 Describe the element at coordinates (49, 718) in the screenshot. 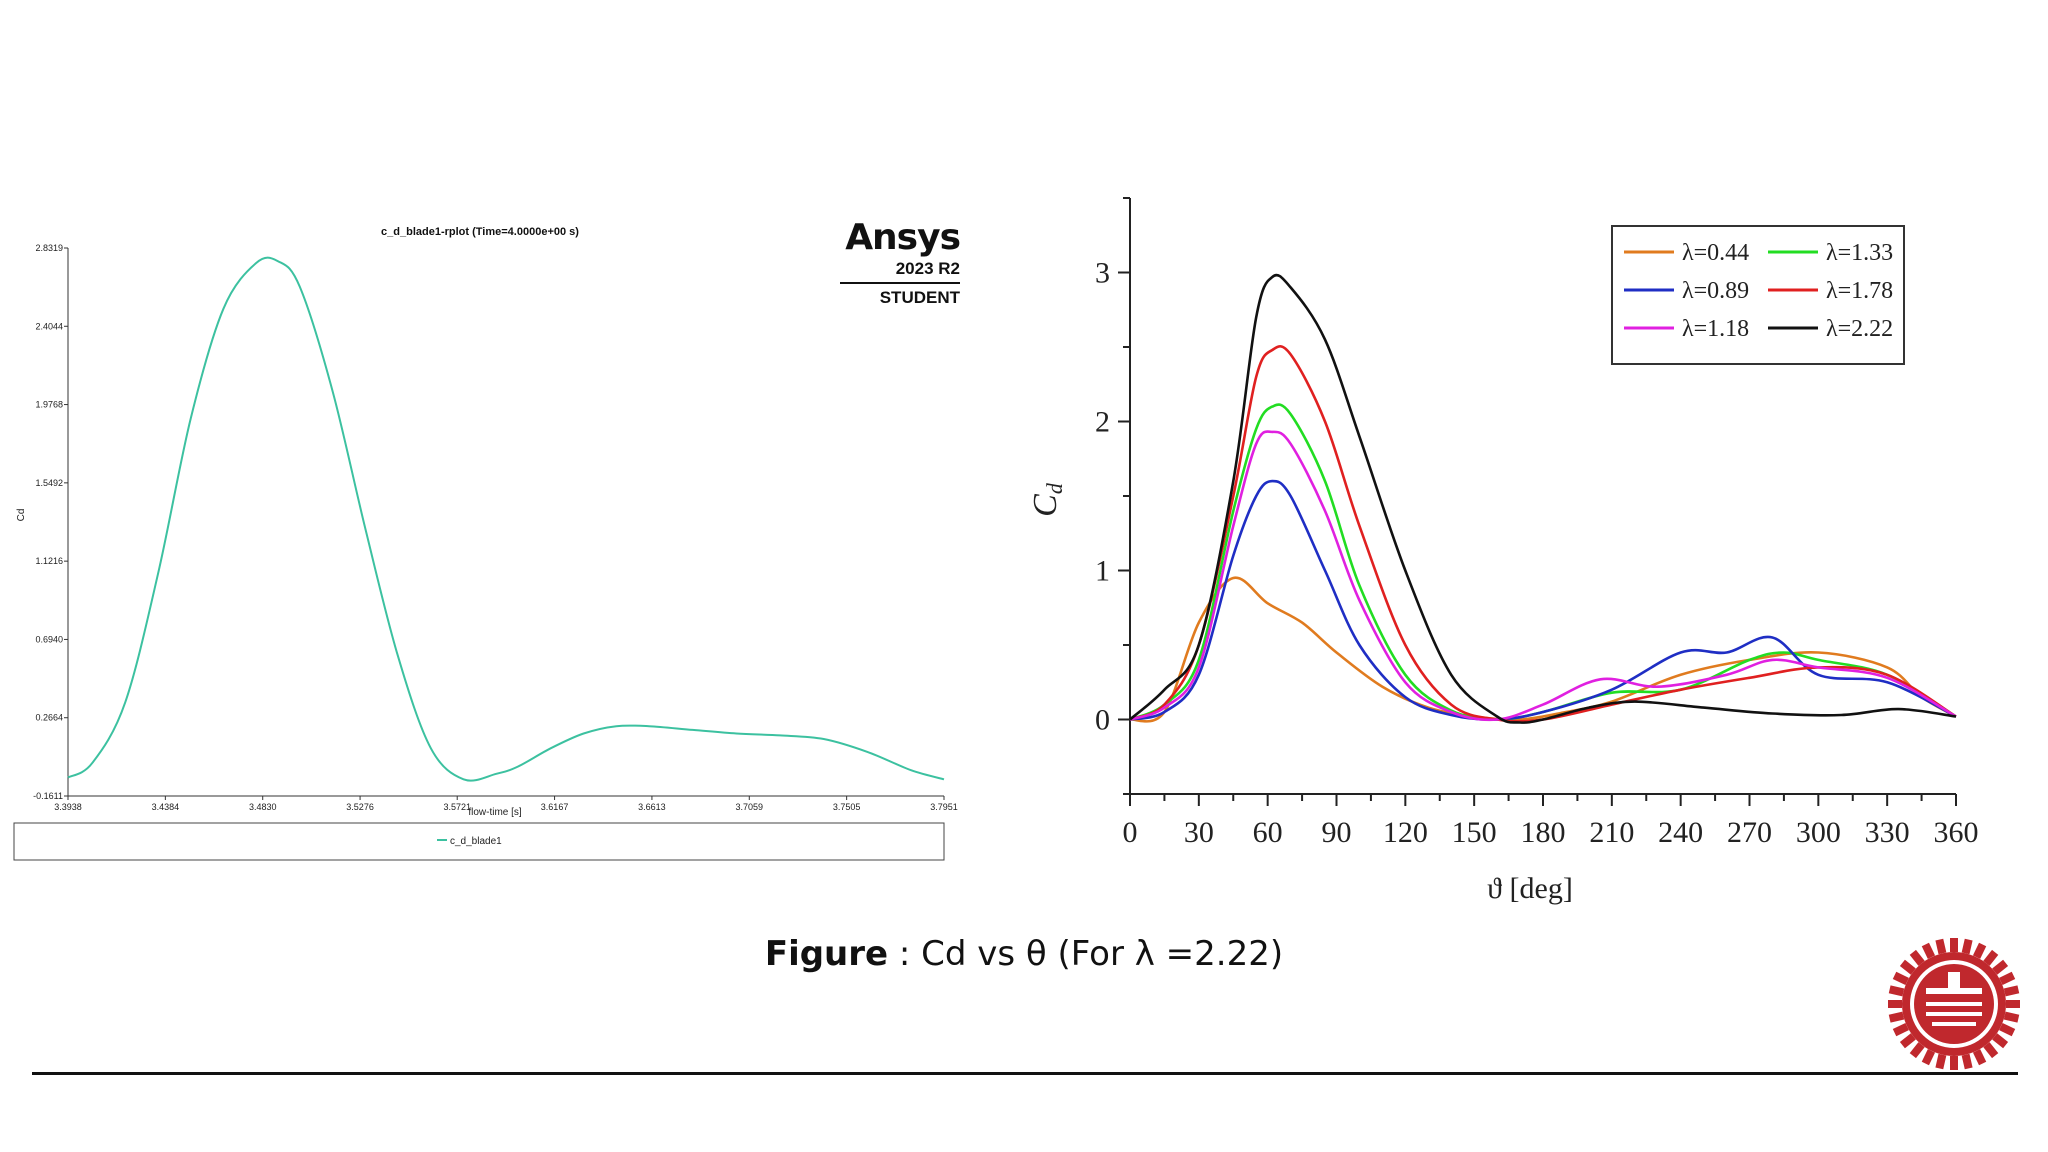

I see `left-y-tick-label: 0.2664` at that location.